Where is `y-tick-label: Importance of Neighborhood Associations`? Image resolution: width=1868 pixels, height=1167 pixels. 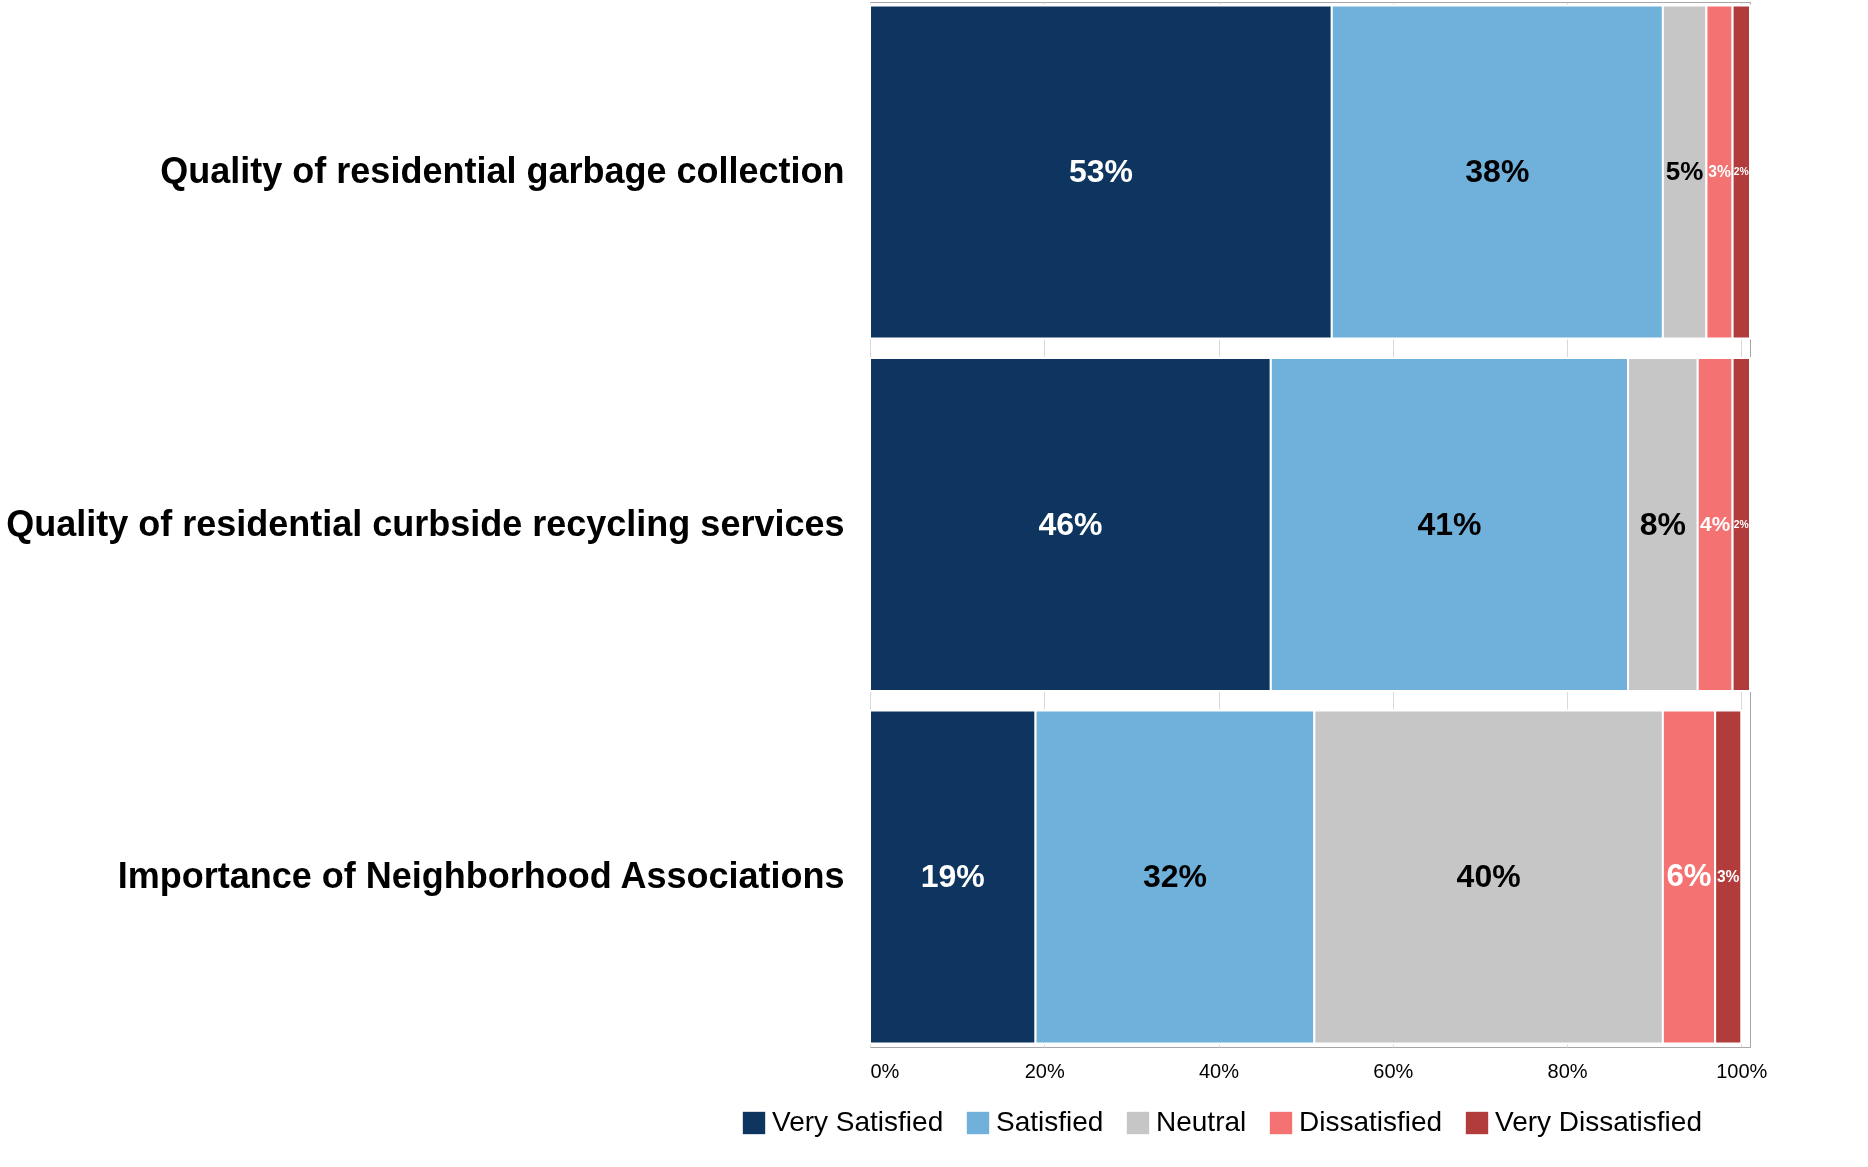
y-tick-label: Importance of Neighborhood Associations is located at coordinates (481, 875).